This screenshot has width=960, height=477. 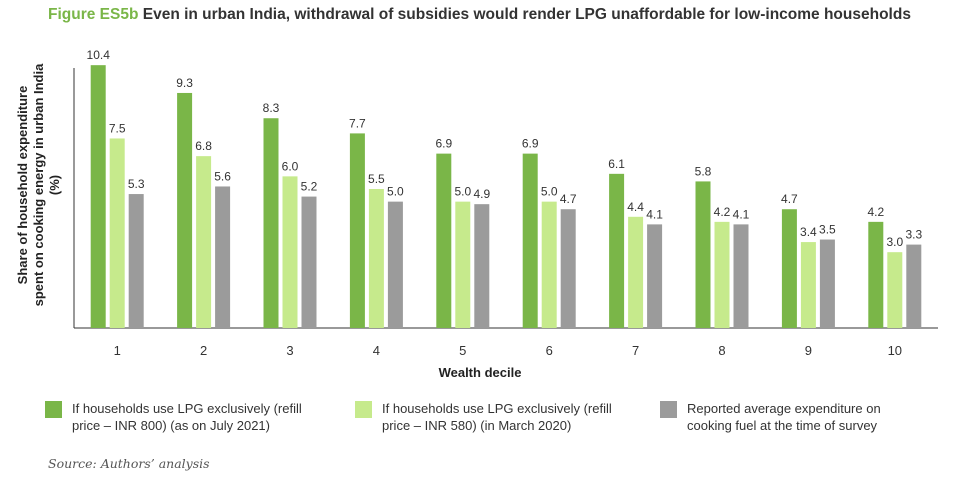 What do you see at coordinates (875, 212) in the screenshot?
I see `data-label-series1-decile-10: 4.2` at bounding box center [875, 212].